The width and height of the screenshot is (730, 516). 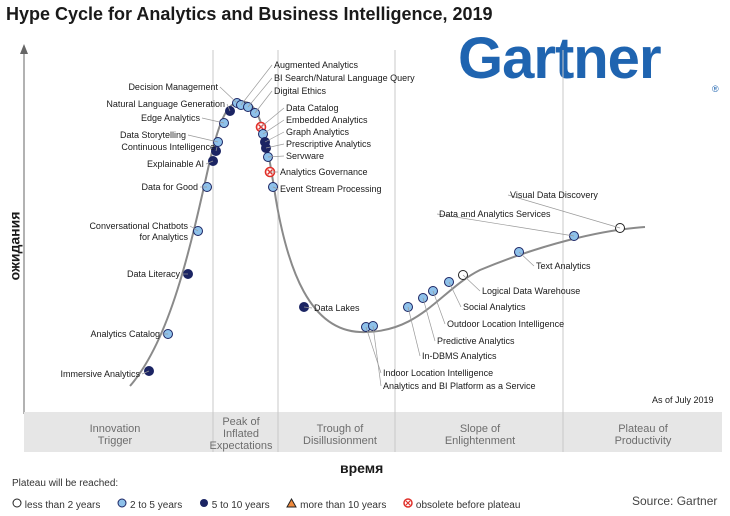 What do you see at coordinates (17, 503) in the screenshot?
I see `white-circle-icon` at bounding box center [17, 503].